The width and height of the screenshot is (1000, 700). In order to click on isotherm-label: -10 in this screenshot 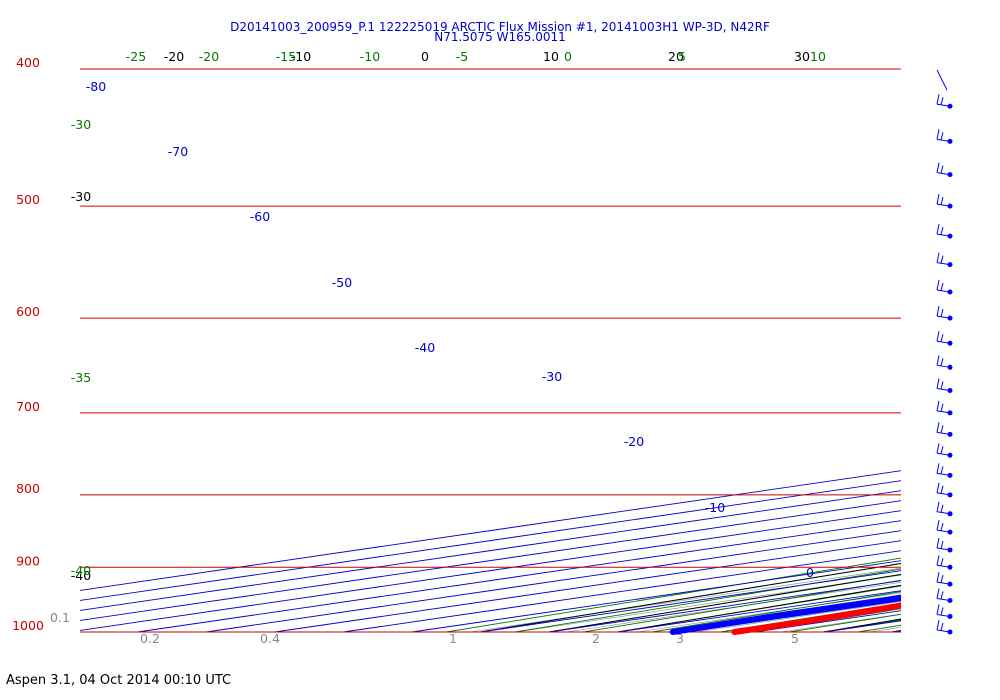, I will do `click(715, 507)`.